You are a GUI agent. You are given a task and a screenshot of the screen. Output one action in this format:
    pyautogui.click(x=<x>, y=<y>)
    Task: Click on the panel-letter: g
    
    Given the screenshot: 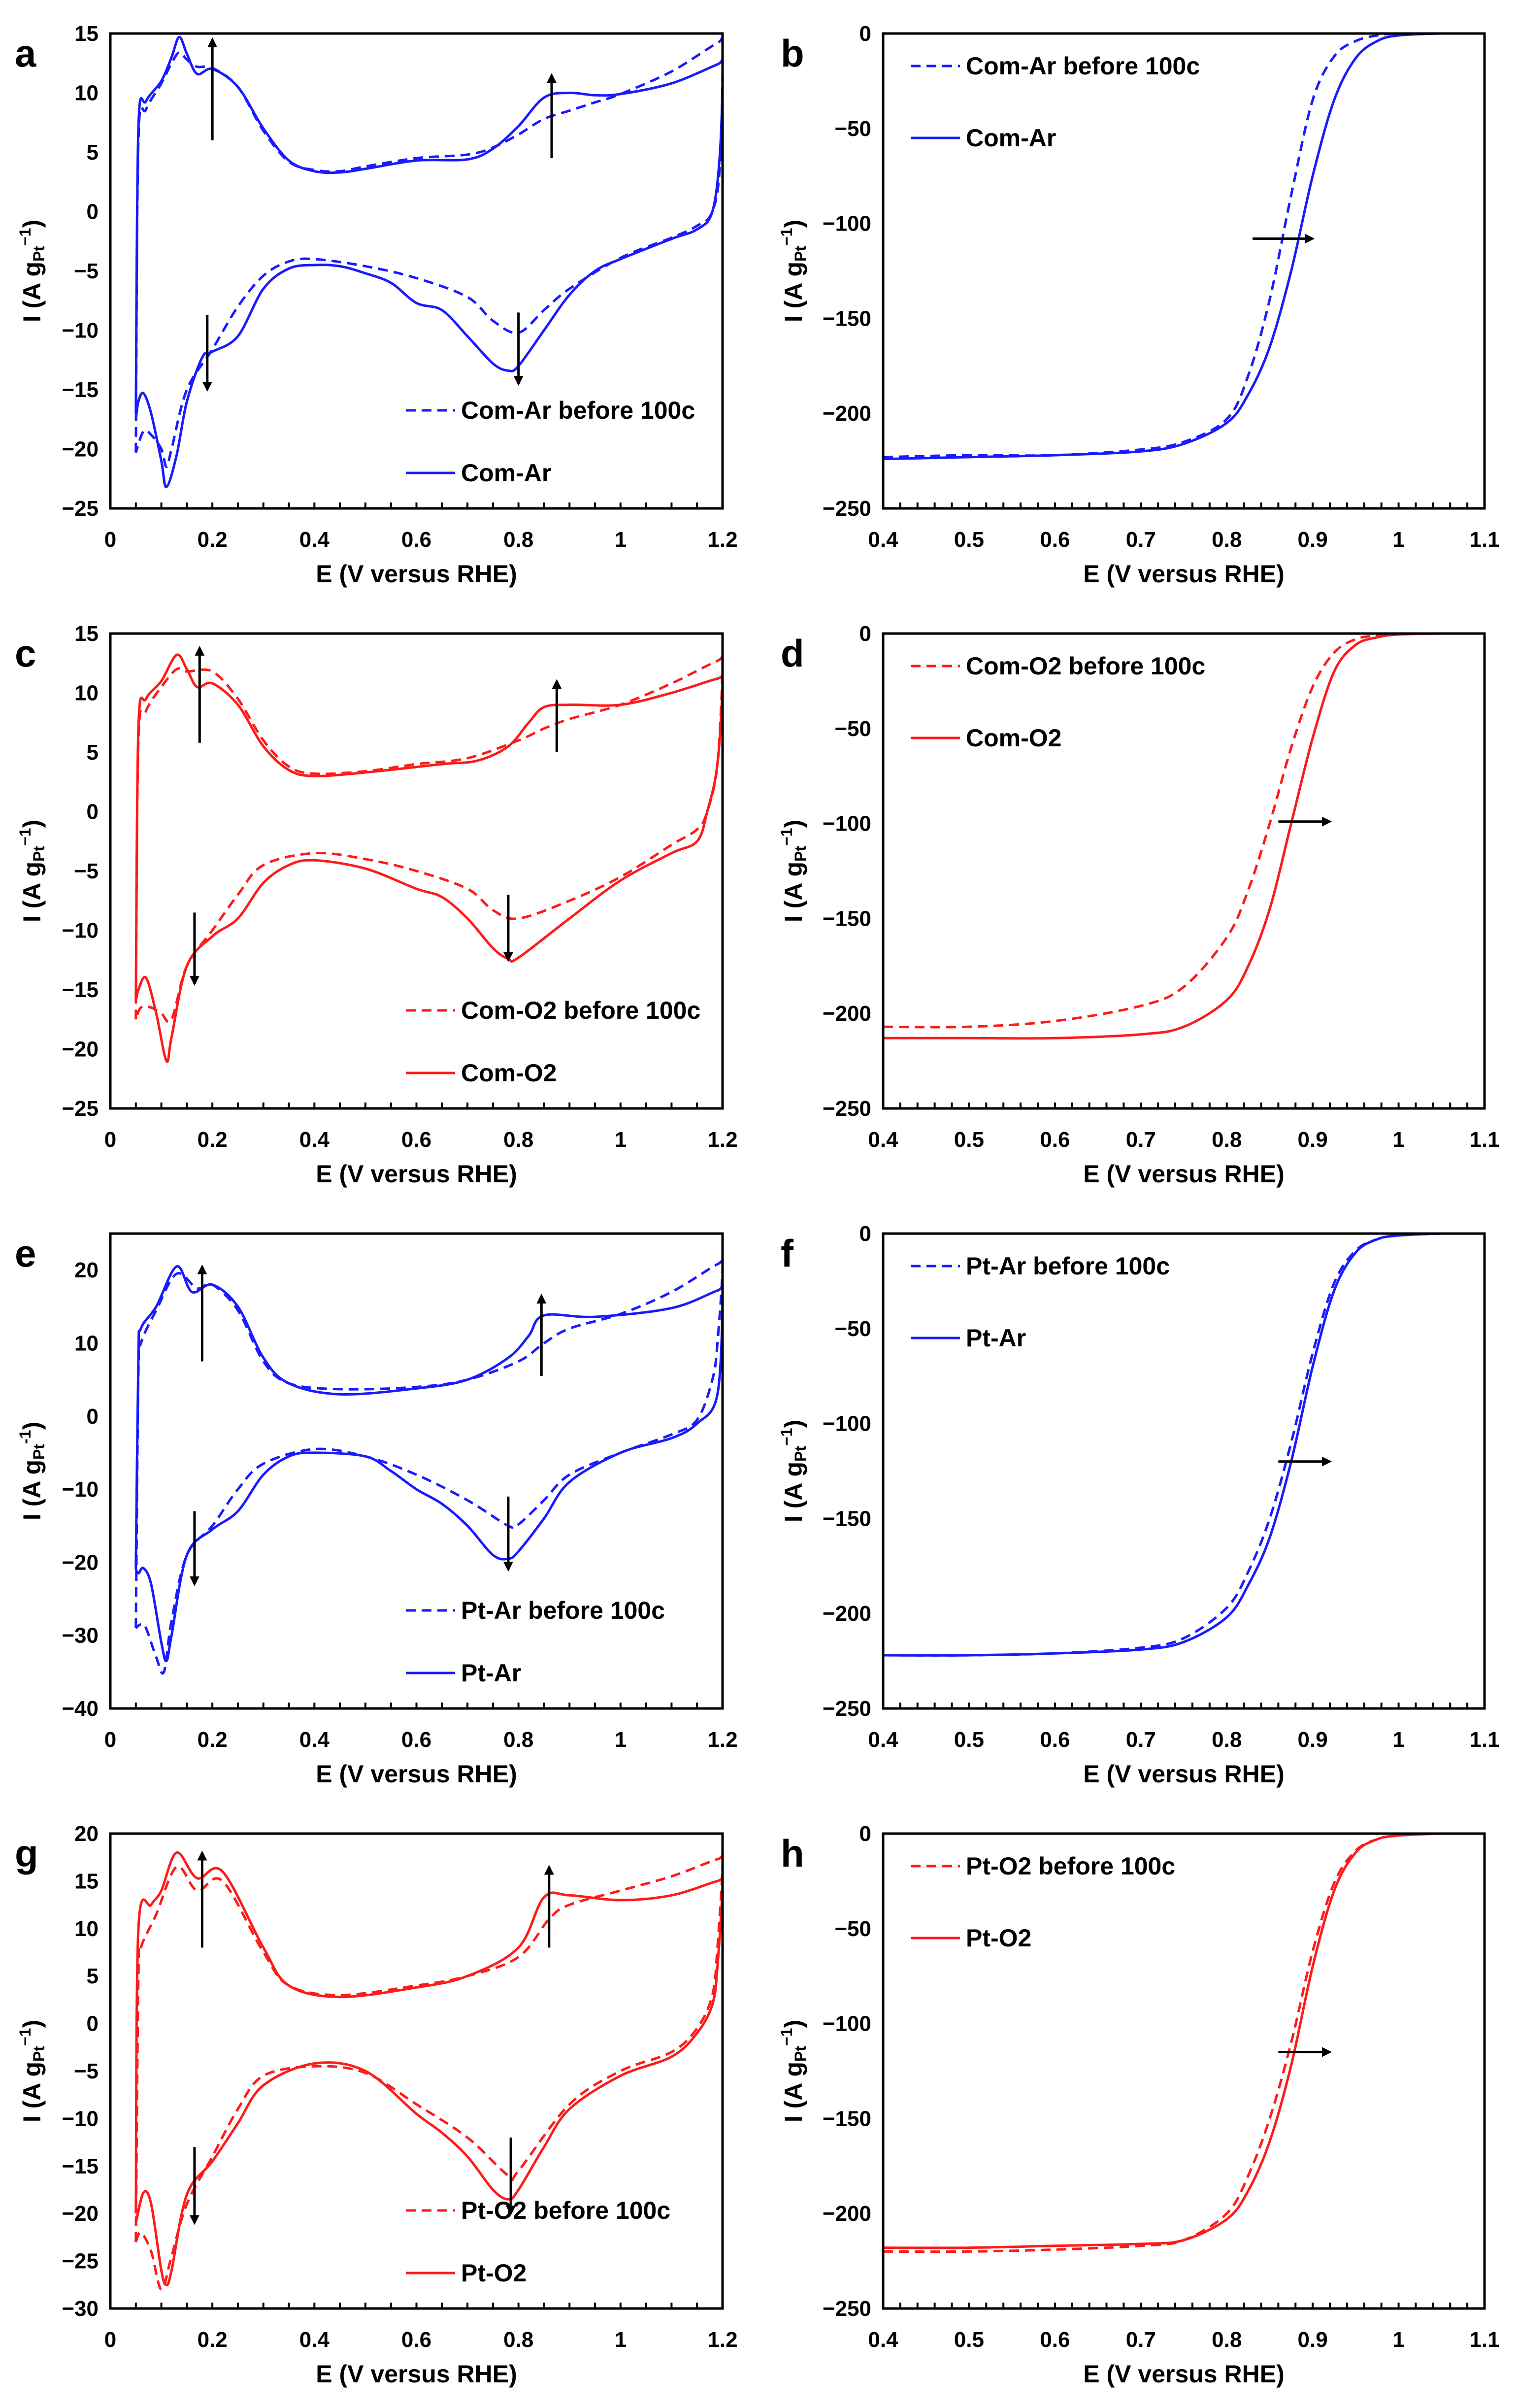 What is the action you would take?
    pyautogui.click(x=26, y=1853)
    